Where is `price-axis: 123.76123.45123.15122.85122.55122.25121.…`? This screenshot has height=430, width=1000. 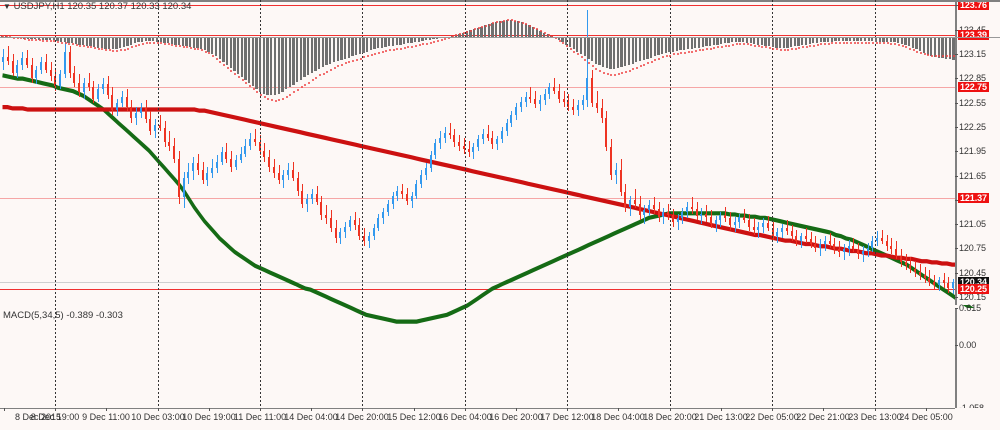
price-axis: 123.76123.45123.15122.85122.55122.25121.… is located at coordinates (977, 152).